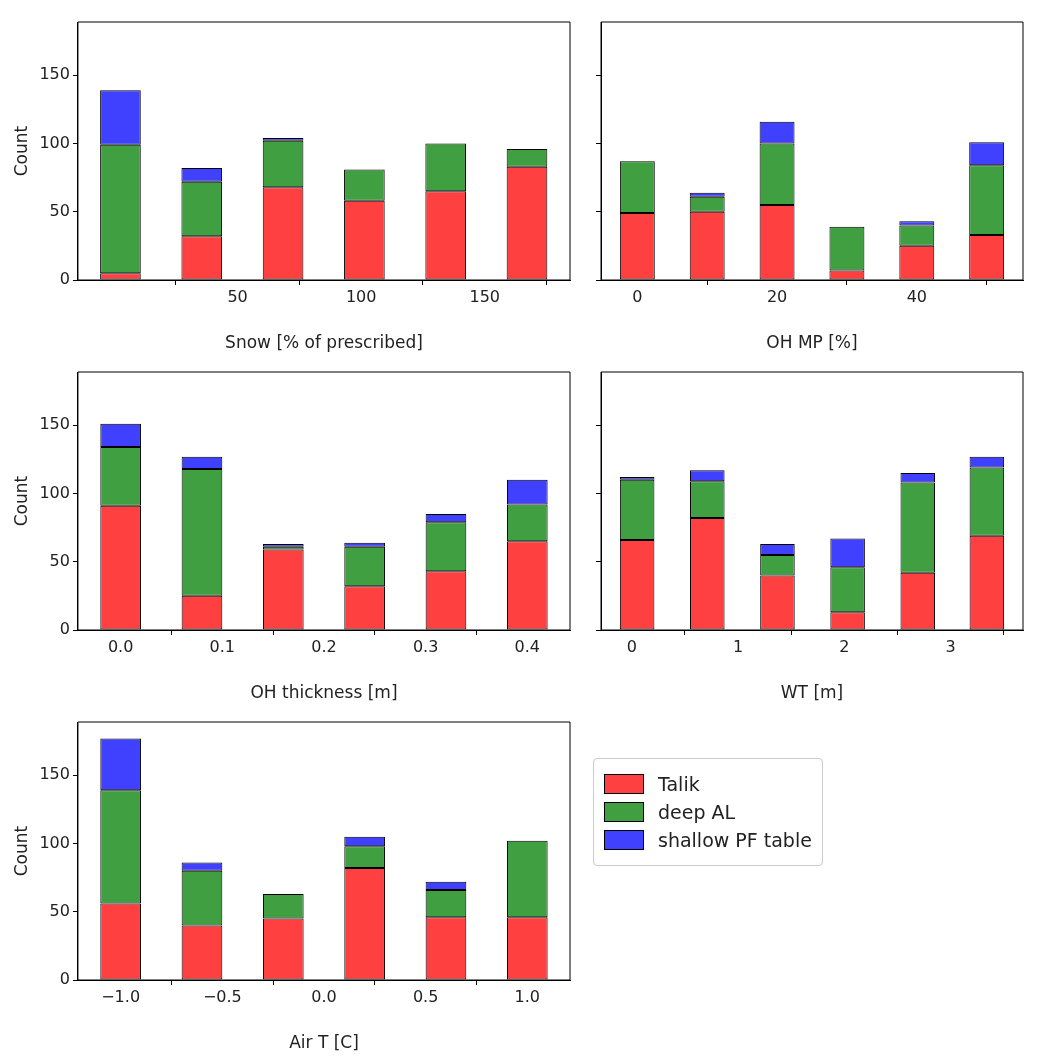 This screenshot has height=1059, width=1039. What do you see at coordinates (527, 646) in the screenshot?
I see `x-tick-label: 0.4` at bounding box center [527, 646].